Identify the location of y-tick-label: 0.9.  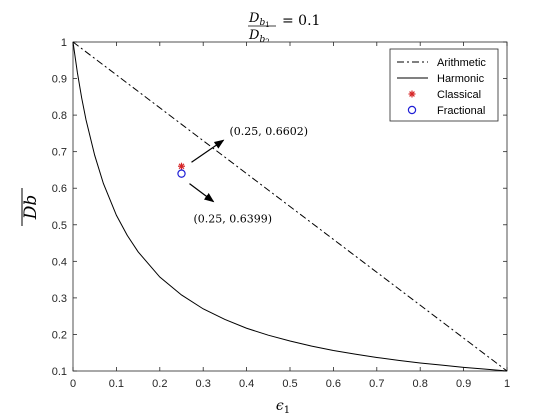
(59, 80).